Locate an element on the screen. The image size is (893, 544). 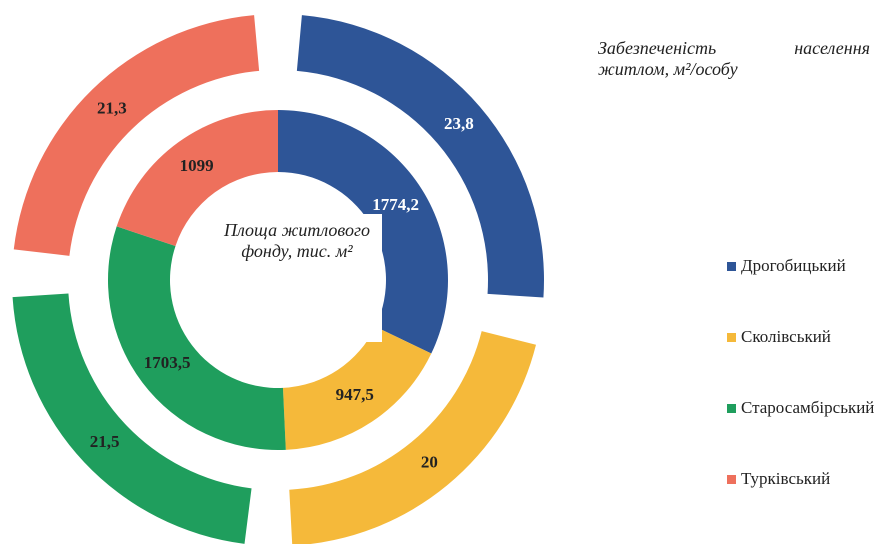
data-label: 23,8 is located at coordinates (459, 123).